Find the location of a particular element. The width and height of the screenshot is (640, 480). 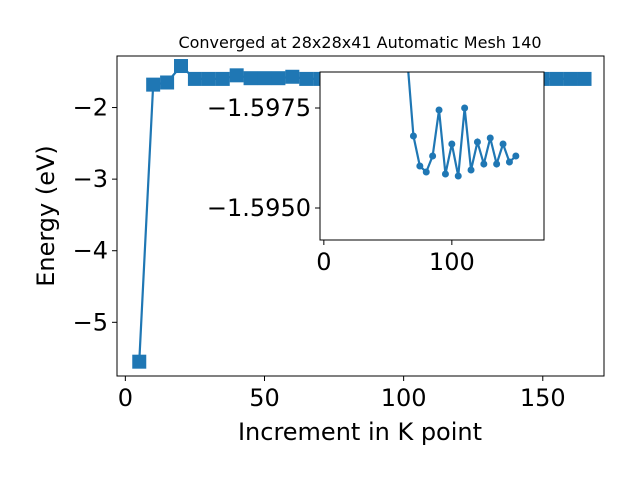

main-x-tick-label: 150 is located at coordinates (543, 398).